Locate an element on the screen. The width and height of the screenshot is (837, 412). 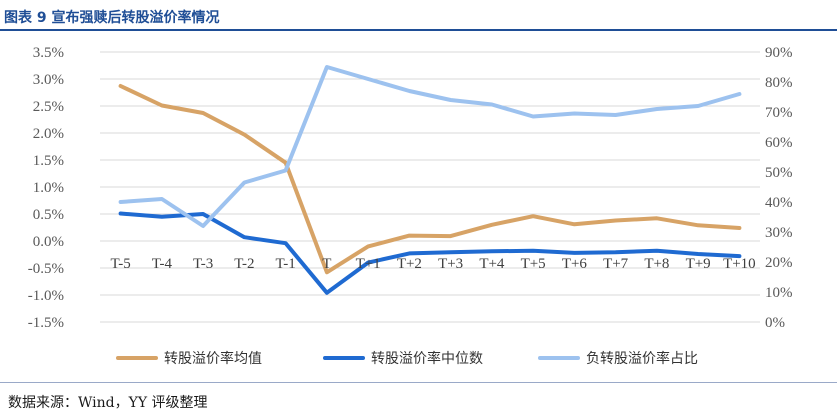
x-axis-tick-label: T+8 is located at coordinates (656, 264).